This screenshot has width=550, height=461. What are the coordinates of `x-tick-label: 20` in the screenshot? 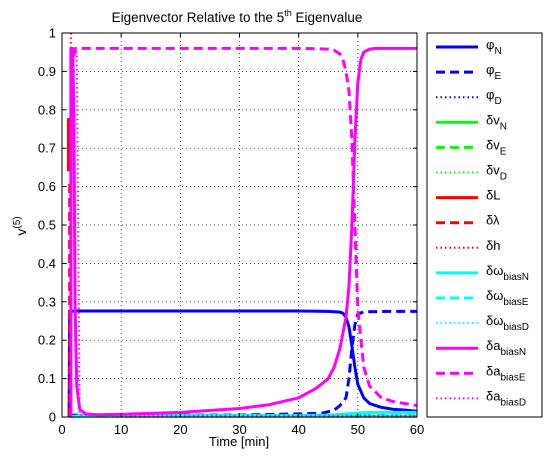 It's located at (180, 429).